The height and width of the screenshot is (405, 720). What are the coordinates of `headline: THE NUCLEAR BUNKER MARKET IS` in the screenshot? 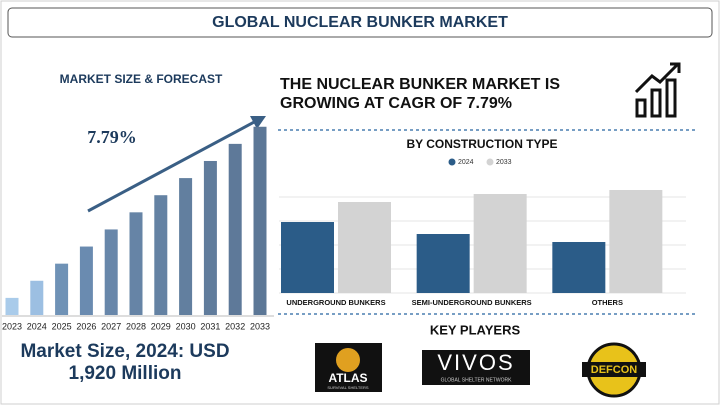 It's located at (420, 84).